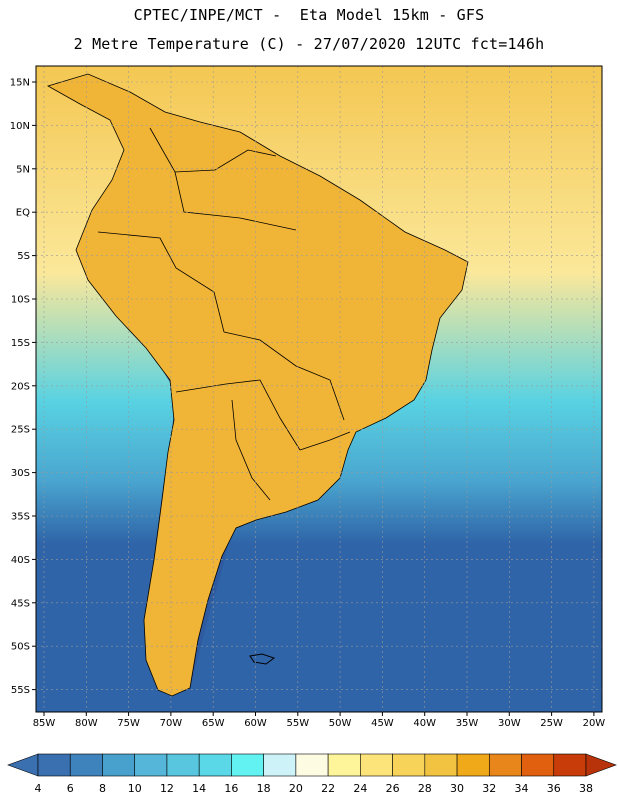 Image resolution: width=618 pixels, height=800 pixels. Describe the element at coordinates (340, 723) in the screenshot. I see `lon-label: 50W` at that location.